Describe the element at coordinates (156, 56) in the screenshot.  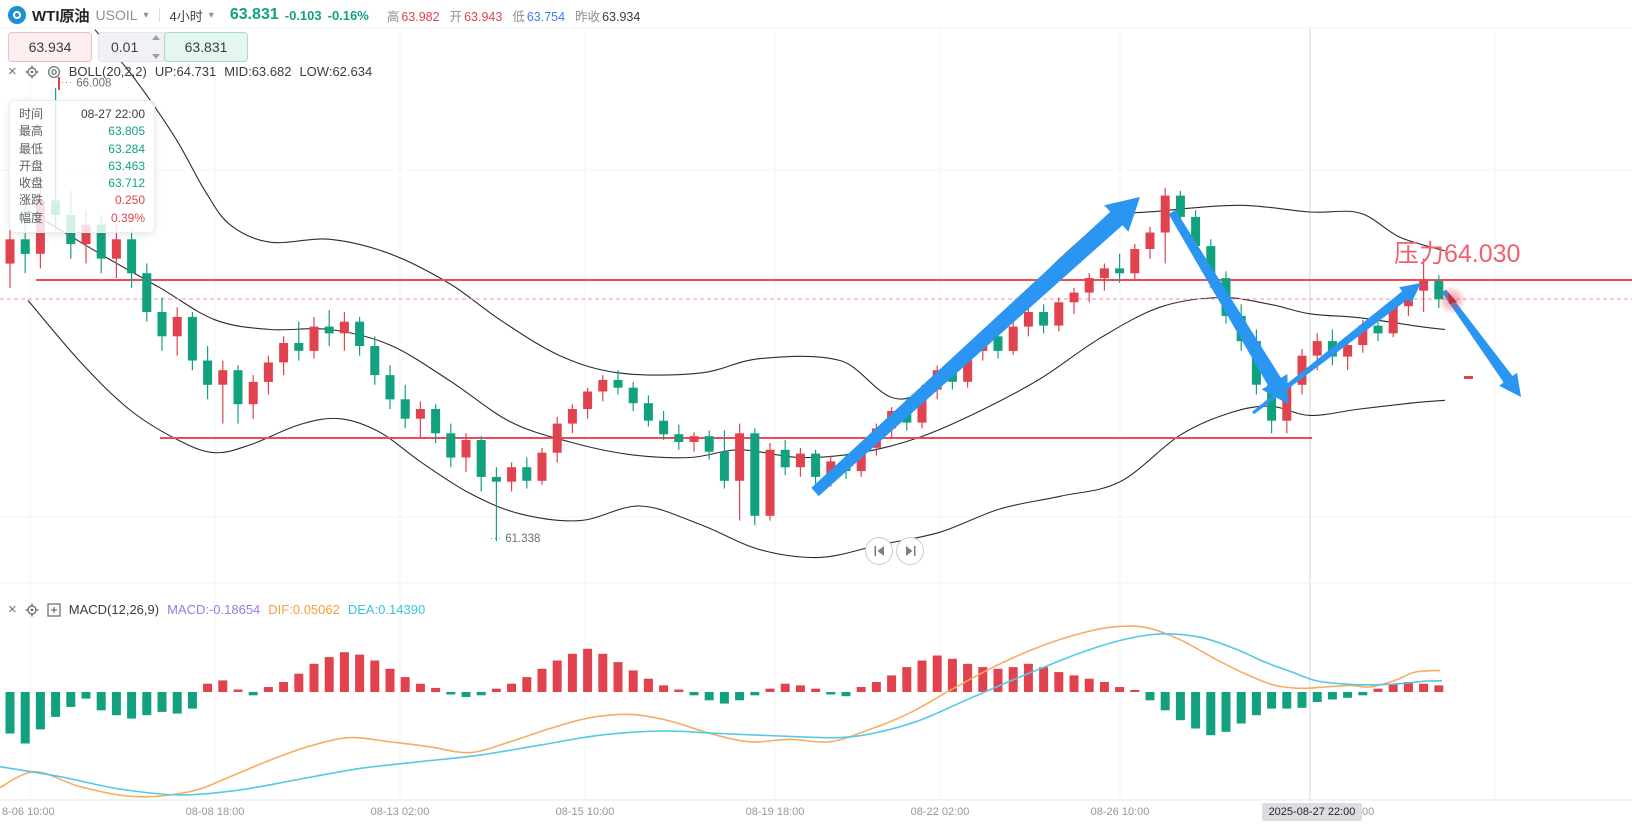
I see `step-down-icon` at that location.